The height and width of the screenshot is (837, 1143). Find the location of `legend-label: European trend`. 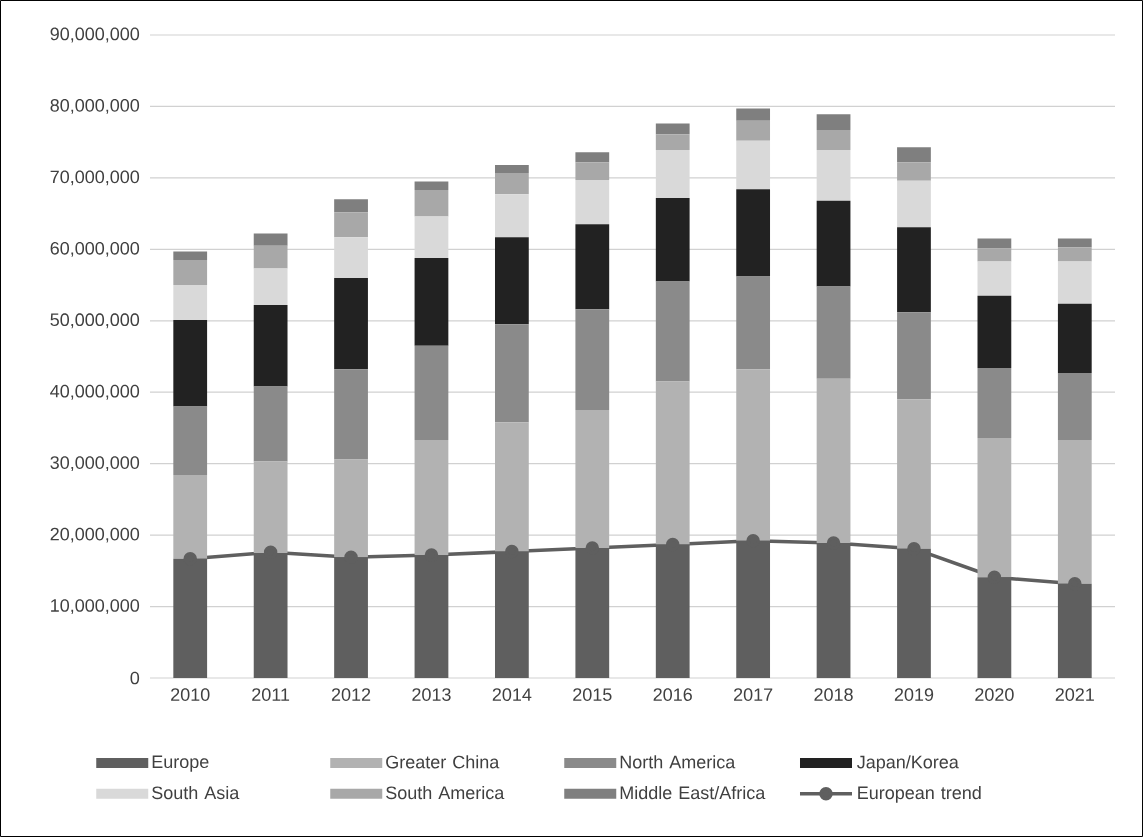

legend-label: European trend is located at coordinates (919, 794).